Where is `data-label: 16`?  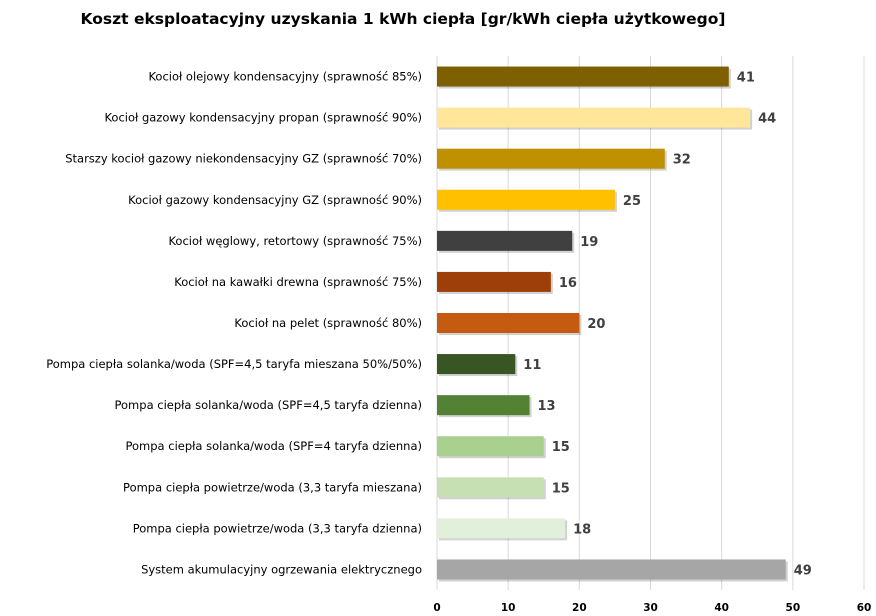 data-label: 16 is located at coordinates (568, 283).